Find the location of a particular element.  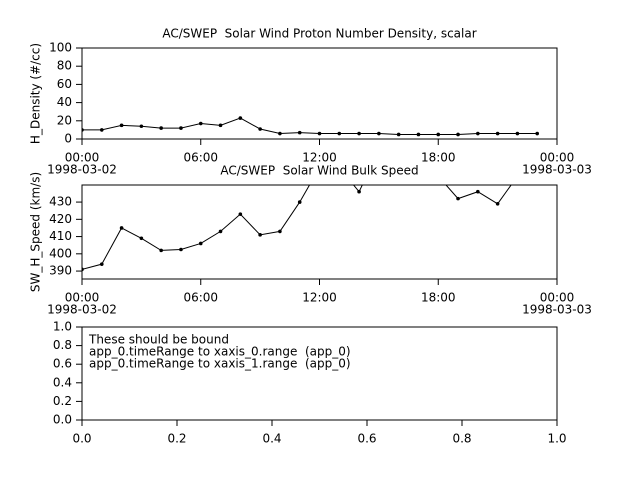

y-tick-label: 410 is located at coordinates (60, 236).